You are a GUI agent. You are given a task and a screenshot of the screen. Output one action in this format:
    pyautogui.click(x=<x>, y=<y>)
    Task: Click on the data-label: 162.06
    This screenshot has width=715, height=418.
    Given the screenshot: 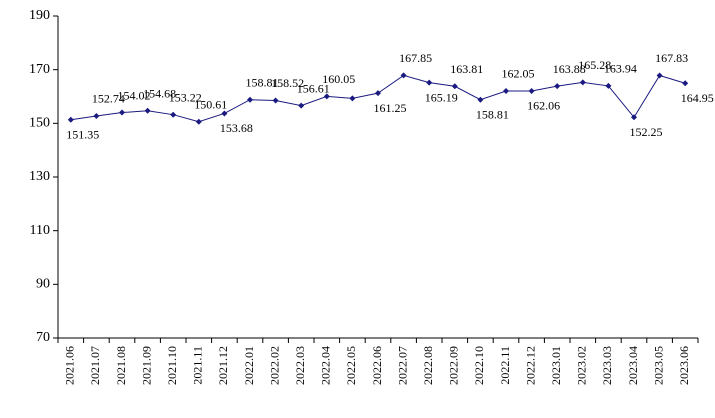 What is the action you would take?
    pyautogui.click(x=543, y=106)
    